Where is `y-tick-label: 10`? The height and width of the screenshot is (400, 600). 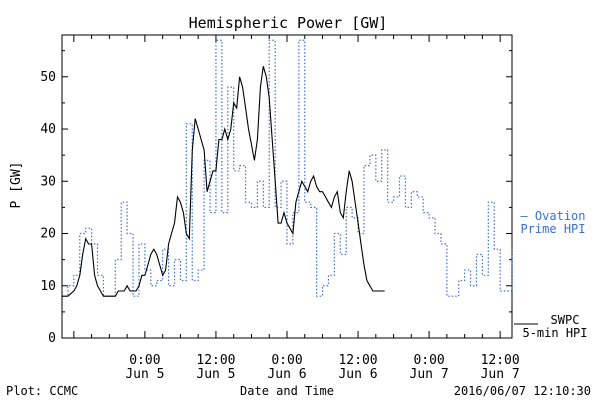 y-tick-label: 10 is located at coordinates (48, 286).